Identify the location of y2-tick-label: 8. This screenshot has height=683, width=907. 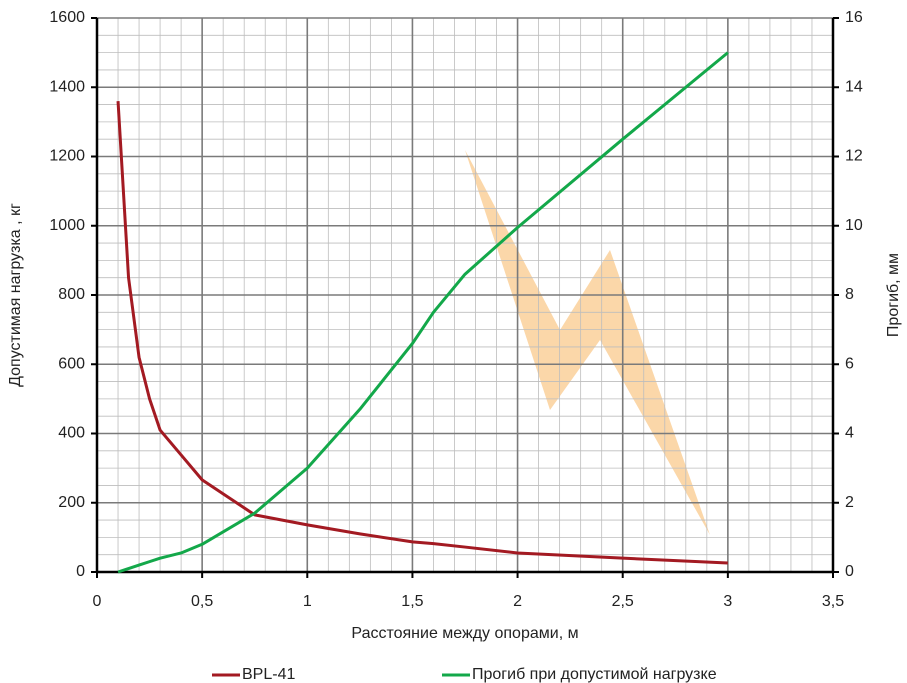
(849, 294).